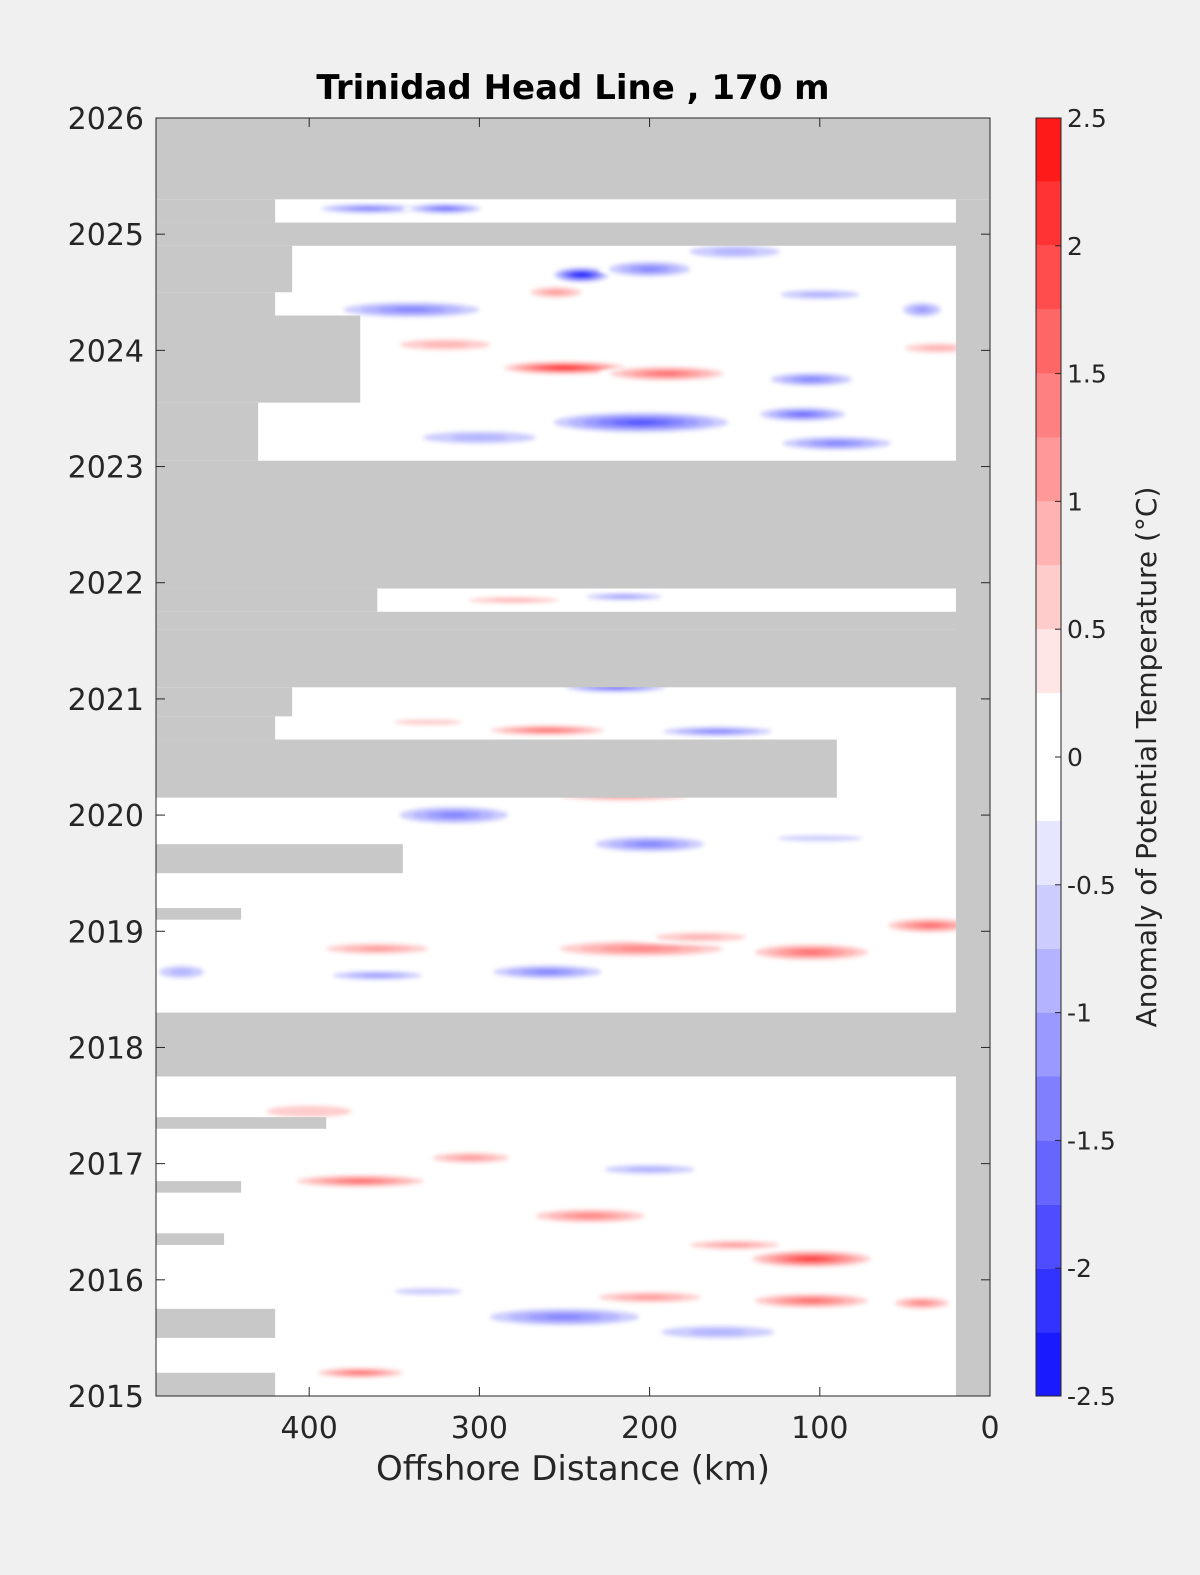 The image size is (1200, 1575). I want to click on colorbar: 2.5 2 1.5 1 0.5 0 -0.5 -1 -1.5 -2 -2.5, so click(1075, 757).